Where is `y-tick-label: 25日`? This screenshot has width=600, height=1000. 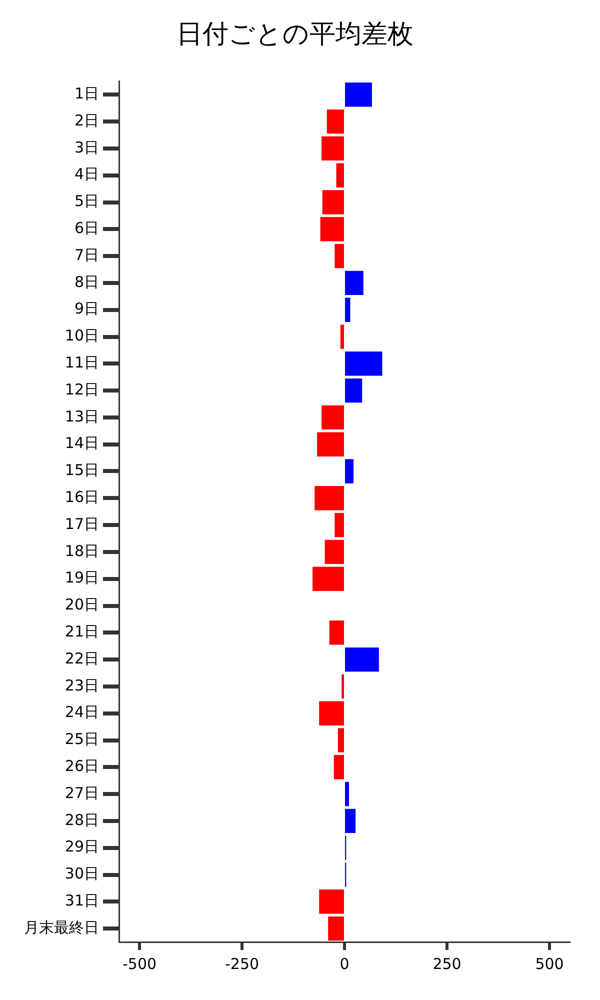
y-tick-label: 25日 is located at coordinates (81, 739).